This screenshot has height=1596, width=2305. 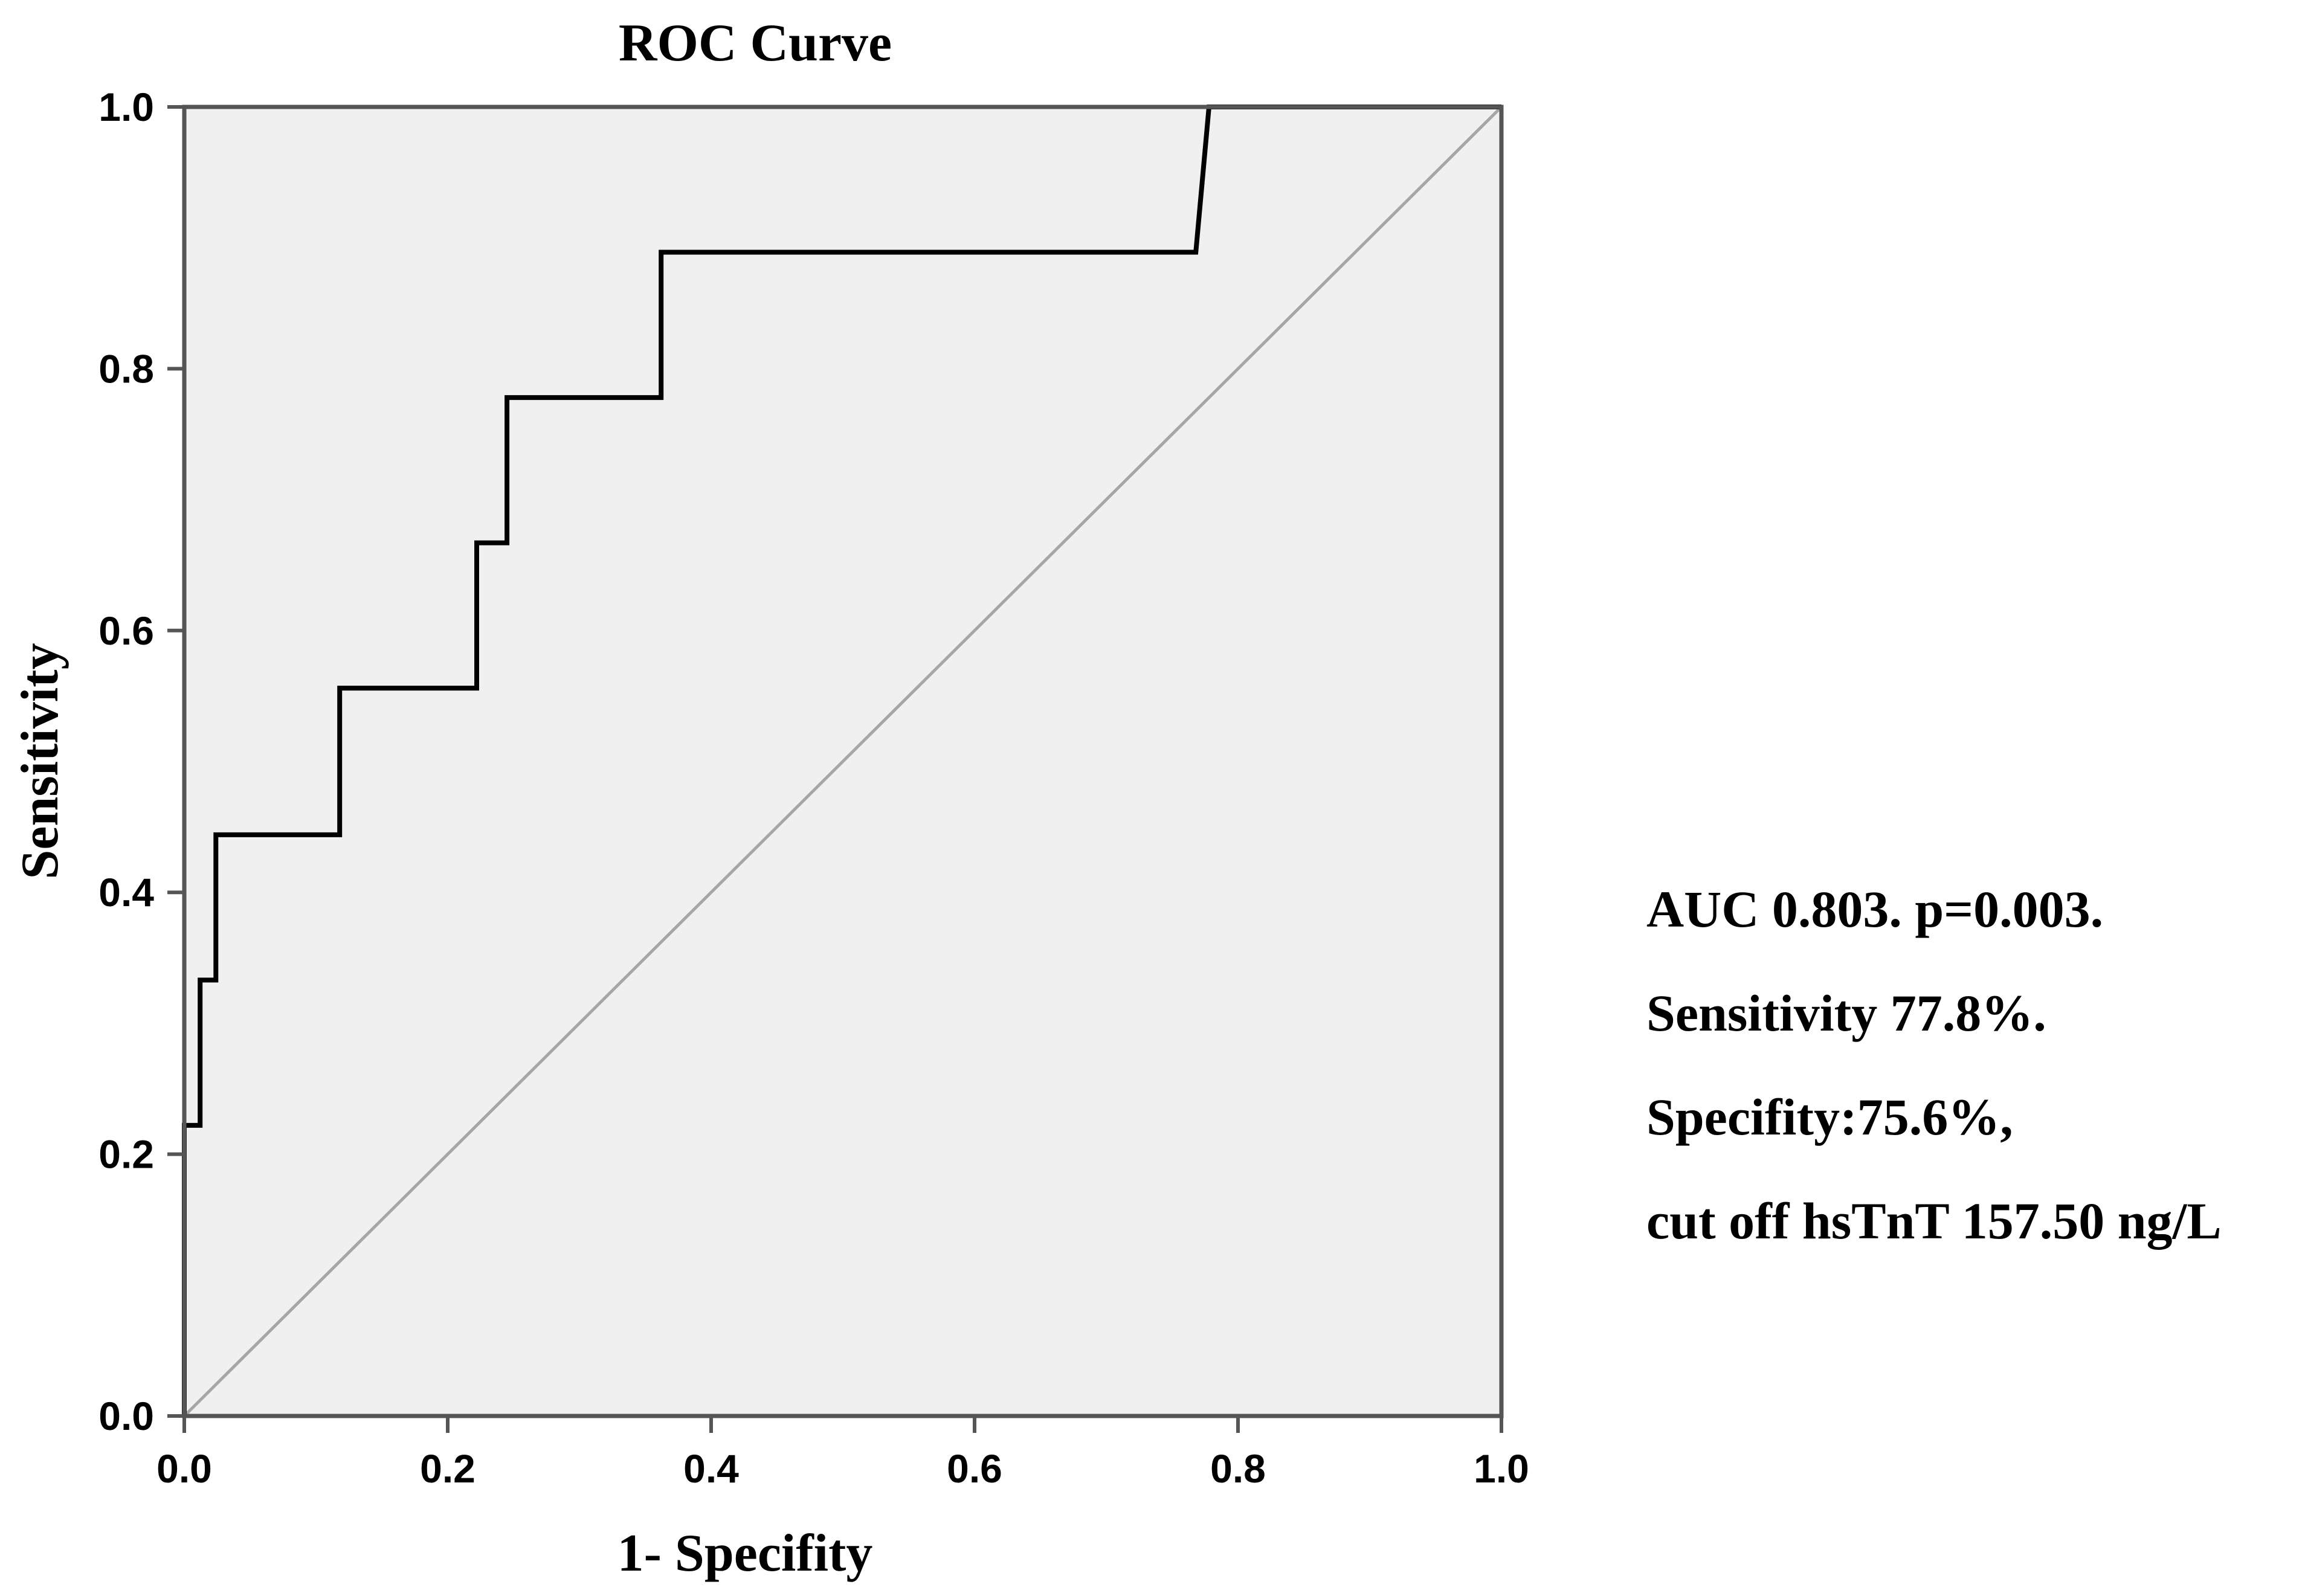 What do you see at coordinates (126, 107) in the screenshot?
I see `y-tick-label: 1.0` at bounding box center [126, 107].